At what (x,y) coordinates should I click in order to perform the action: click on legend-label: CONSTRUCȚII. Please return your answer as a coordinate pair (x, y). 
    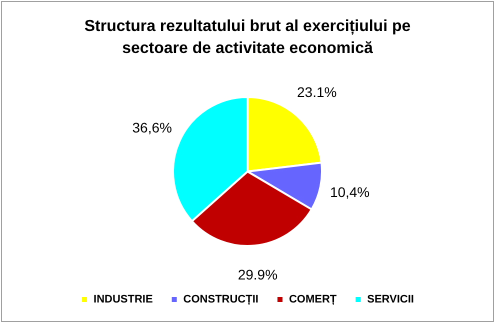
    Looking at the image, I should click on (220, 300).